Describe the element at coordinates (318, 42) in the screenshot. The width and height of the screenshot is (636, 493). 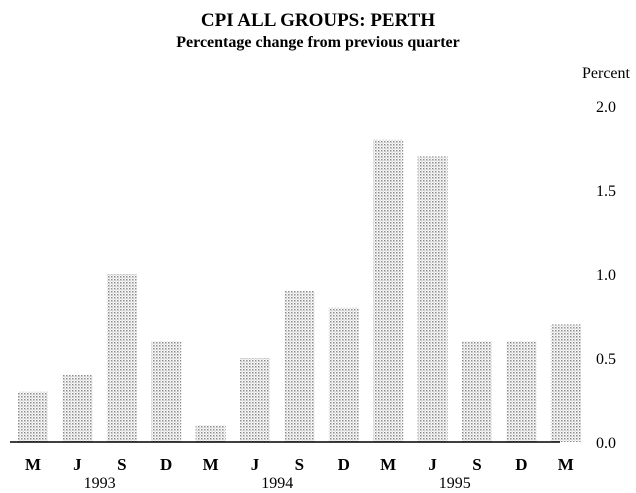
I see `chart-subtitle: Percentage change from previous quarter` at that location.